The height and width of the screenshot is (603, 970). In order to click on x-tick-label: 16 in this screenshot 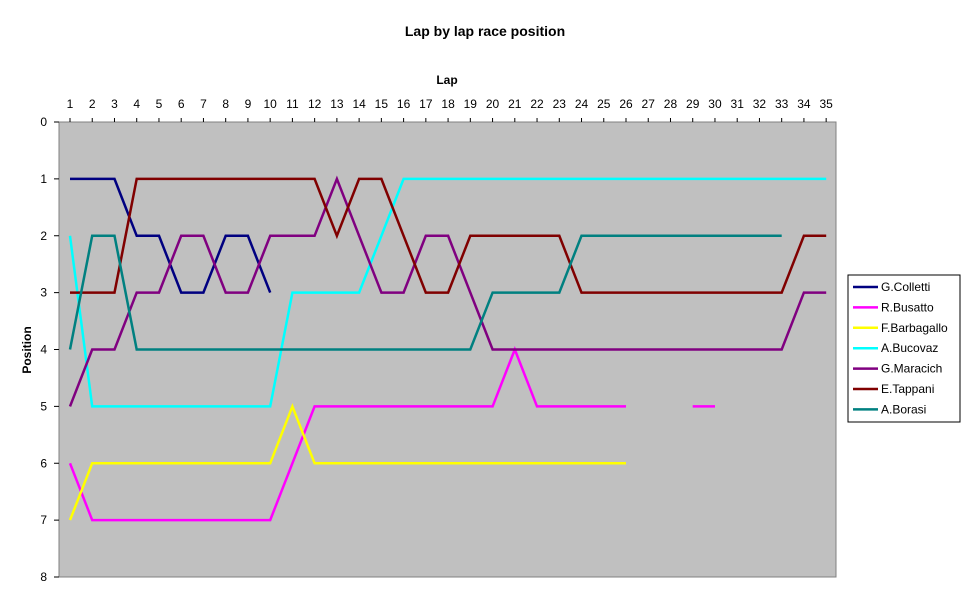, I will do `click(404, 104)`.